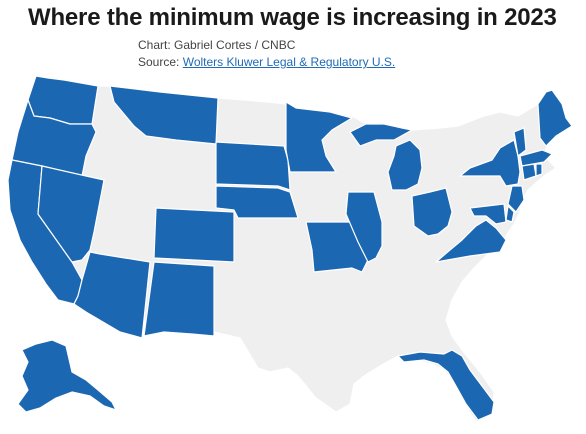 This screenshot has width=586, height=434. I want to click on state-florida, so click(446, 385).